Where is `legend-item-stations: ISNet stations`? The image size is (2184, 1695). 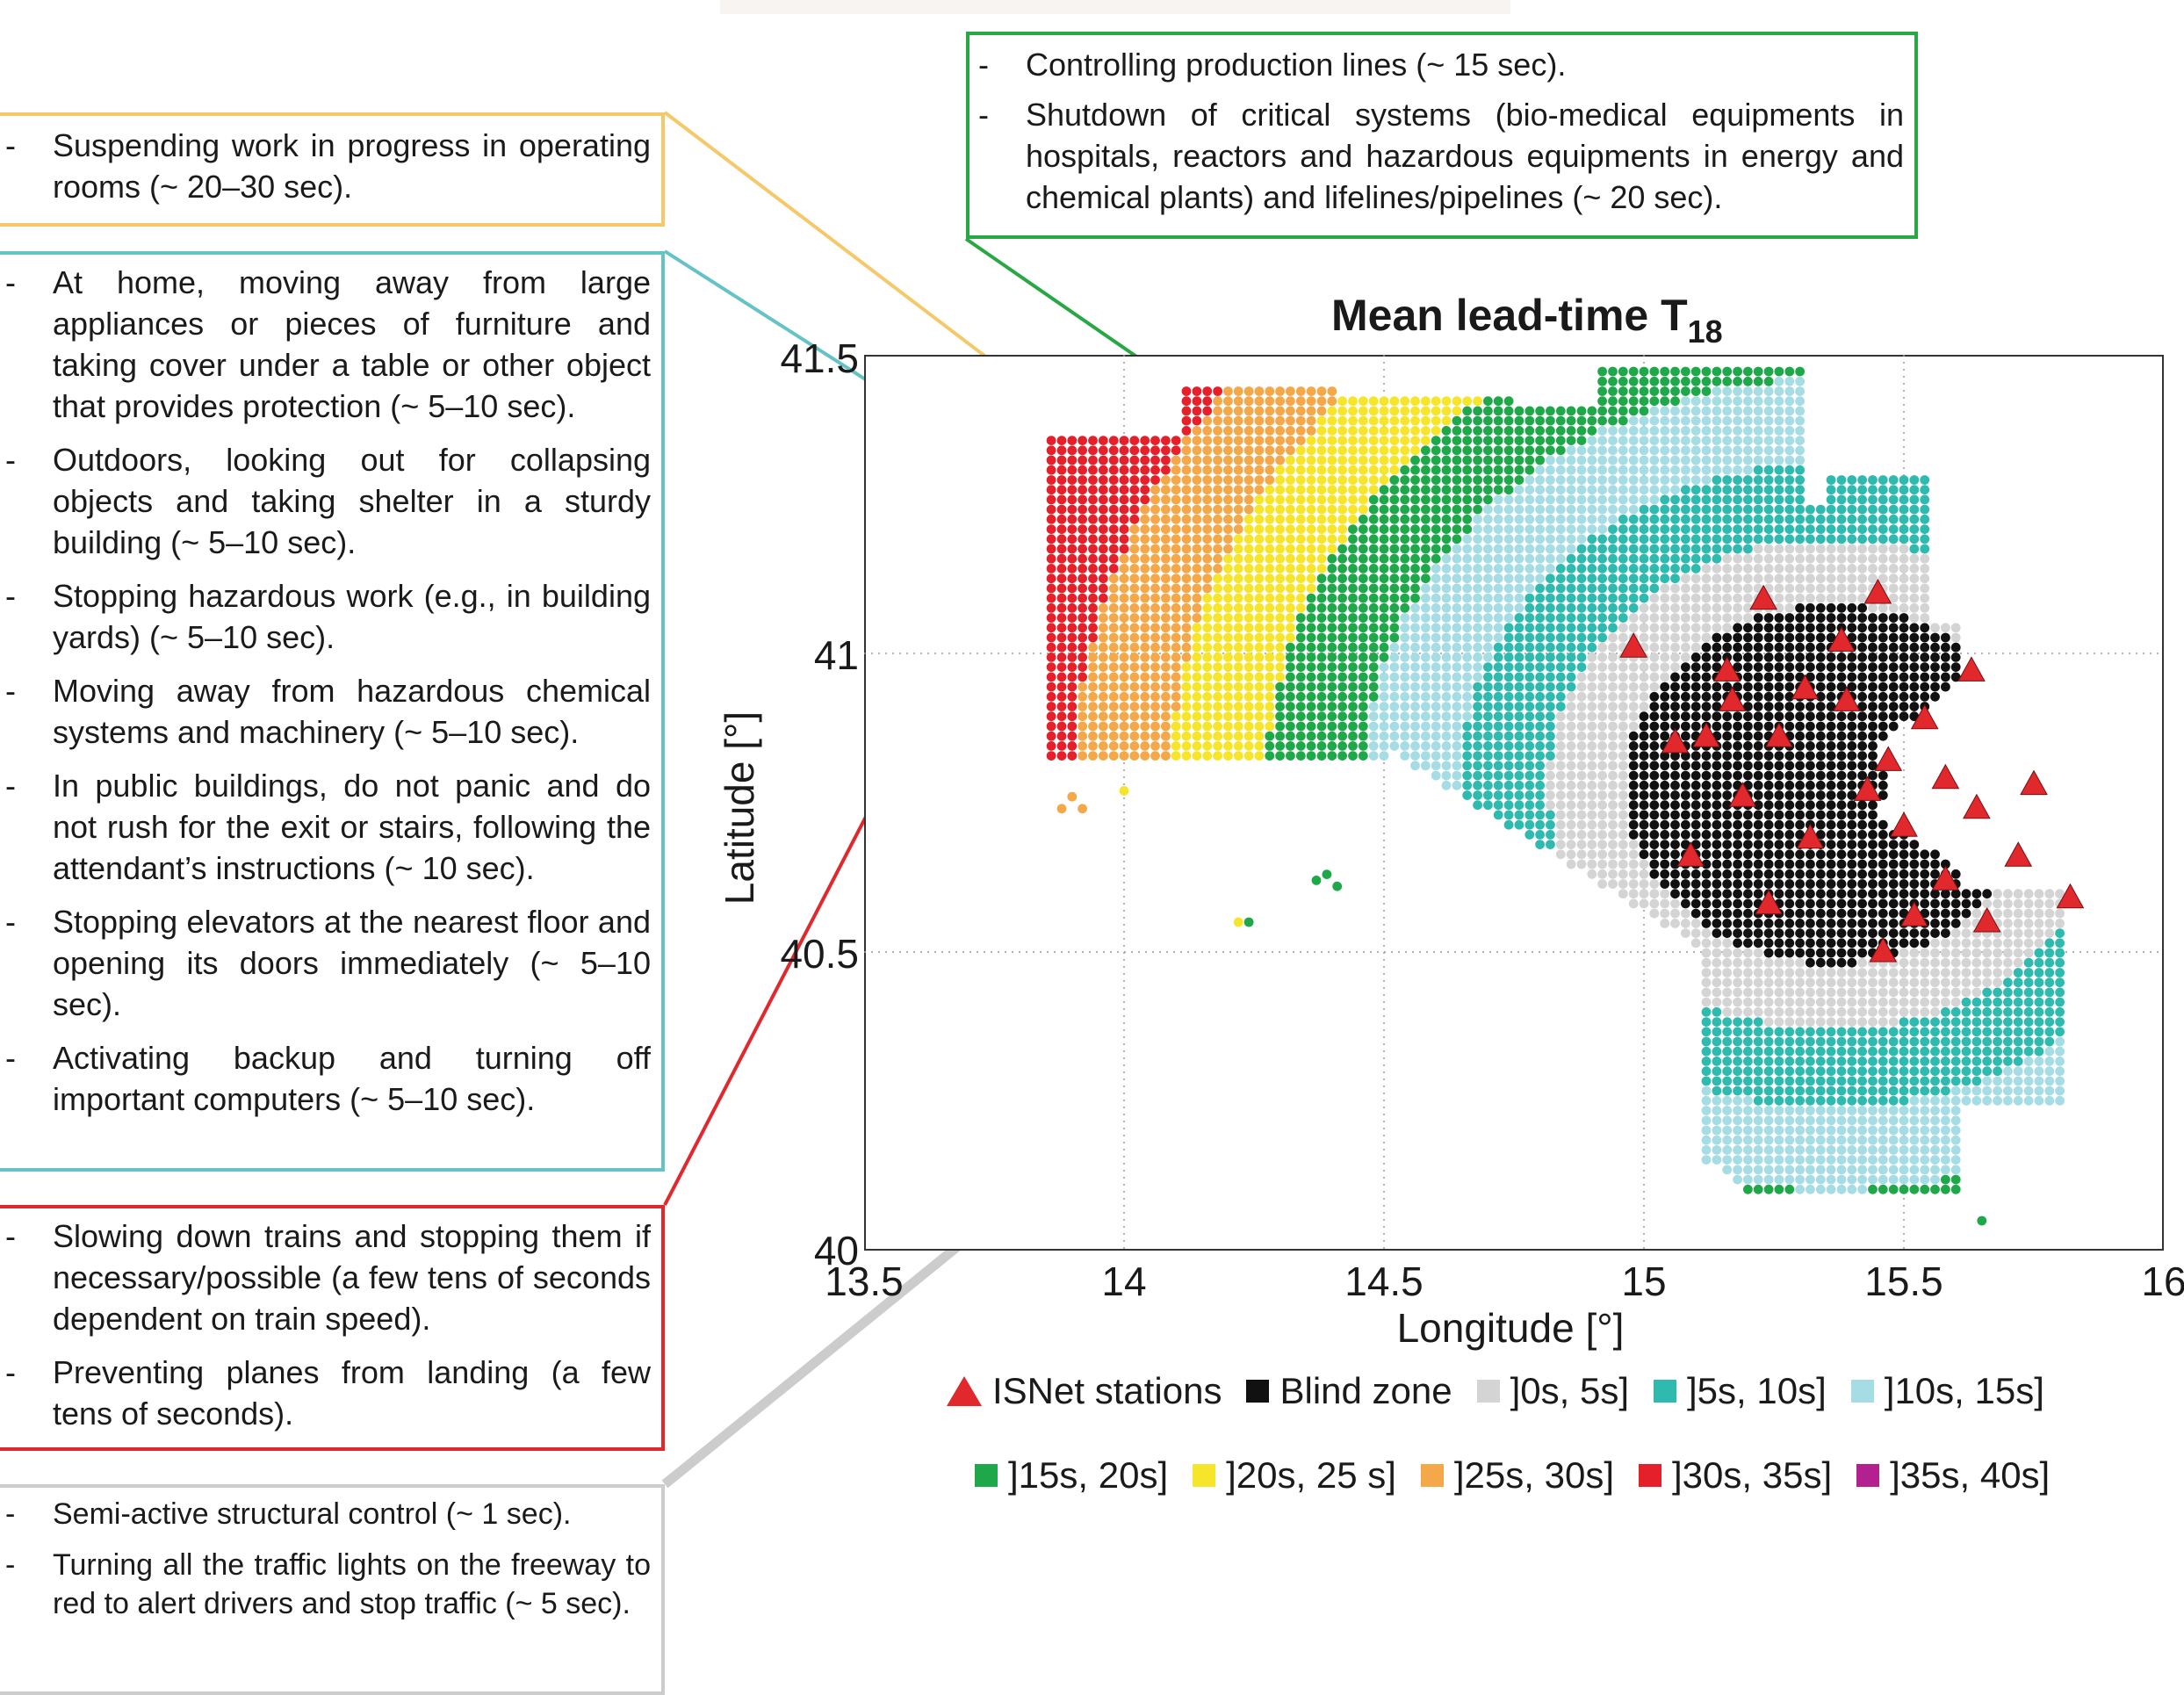
legend-item-stations: ISNet stations is located at coordinates (1084, 1391).